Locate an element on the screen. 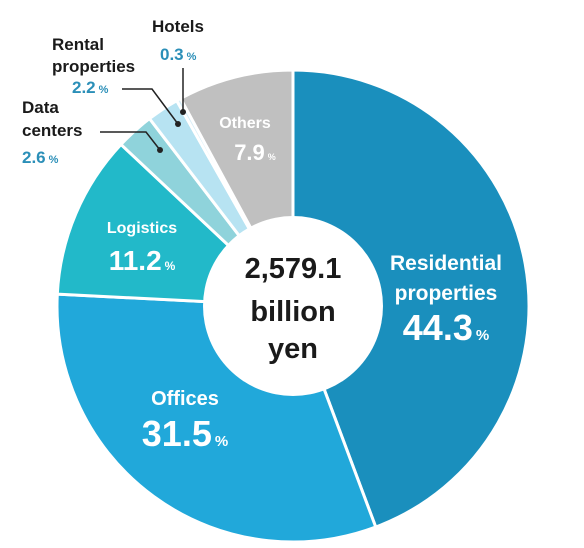 The image size is (584, 548). slice-label-others-1: Others is located at coordinates (245, 123).